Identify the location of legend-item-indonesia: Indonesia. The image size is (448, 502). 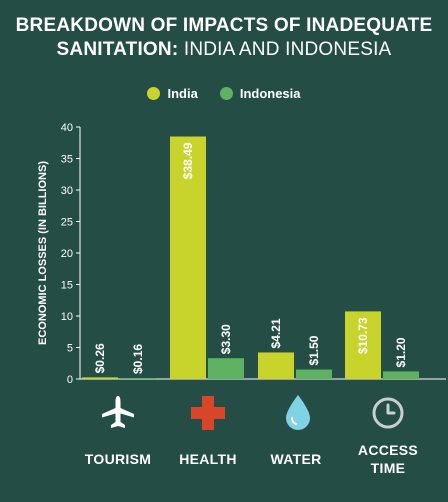
(260, 93).